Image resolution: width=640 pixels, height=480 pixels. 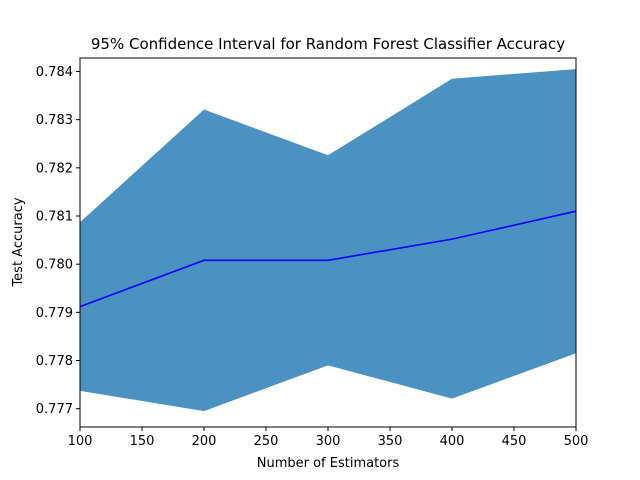 I want to click on y-axis: 0.777 0.778 0.779 0.780 0.781 0.782 0.783 0.784, so click(x=58, y=241).